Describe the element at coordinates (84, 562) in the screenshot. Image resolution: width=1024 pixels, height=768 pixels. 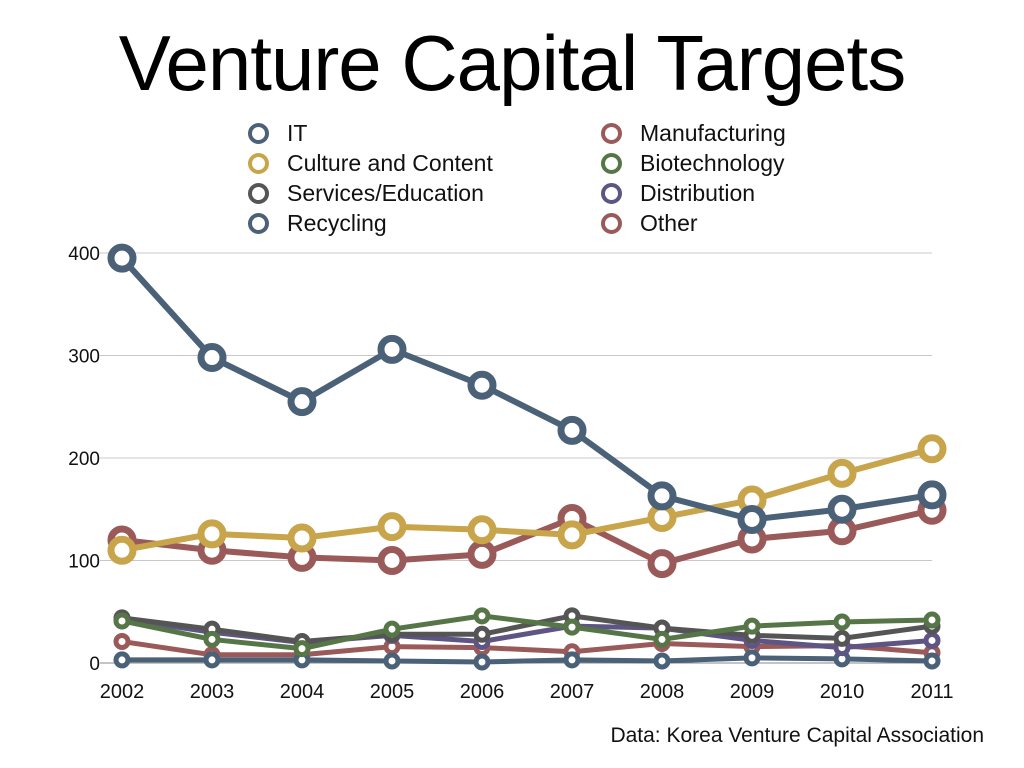
I see `y-tick-label: 100` at that location.